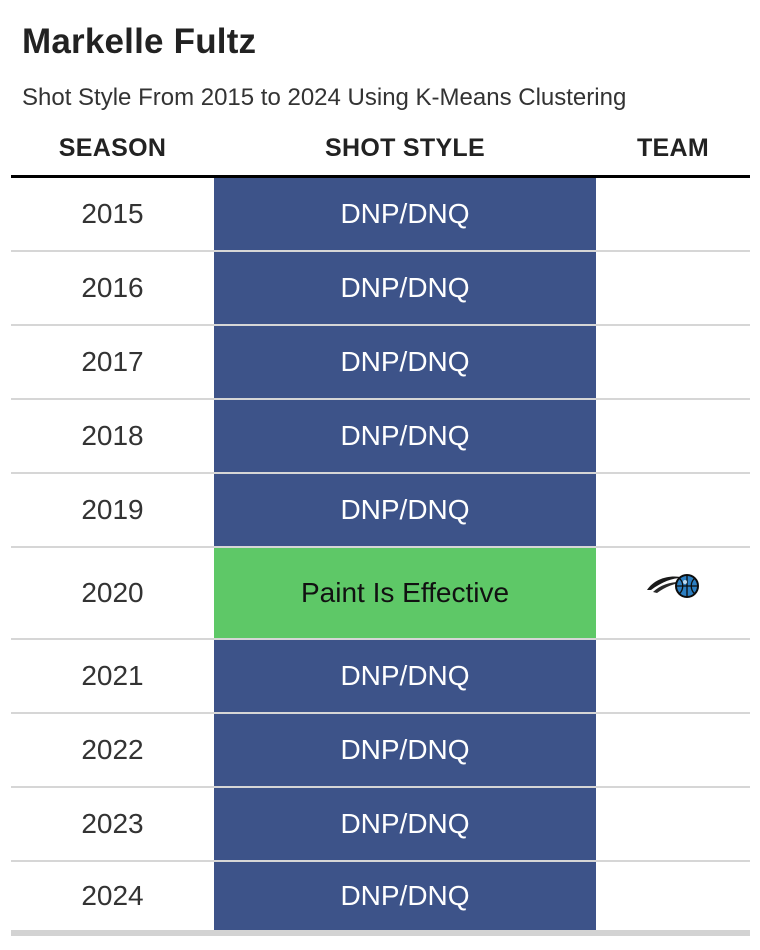  Describe the element at coordinates (405, 593) in the screenshot. I see `shot-style-cell: Paint Is Effective` at that location.